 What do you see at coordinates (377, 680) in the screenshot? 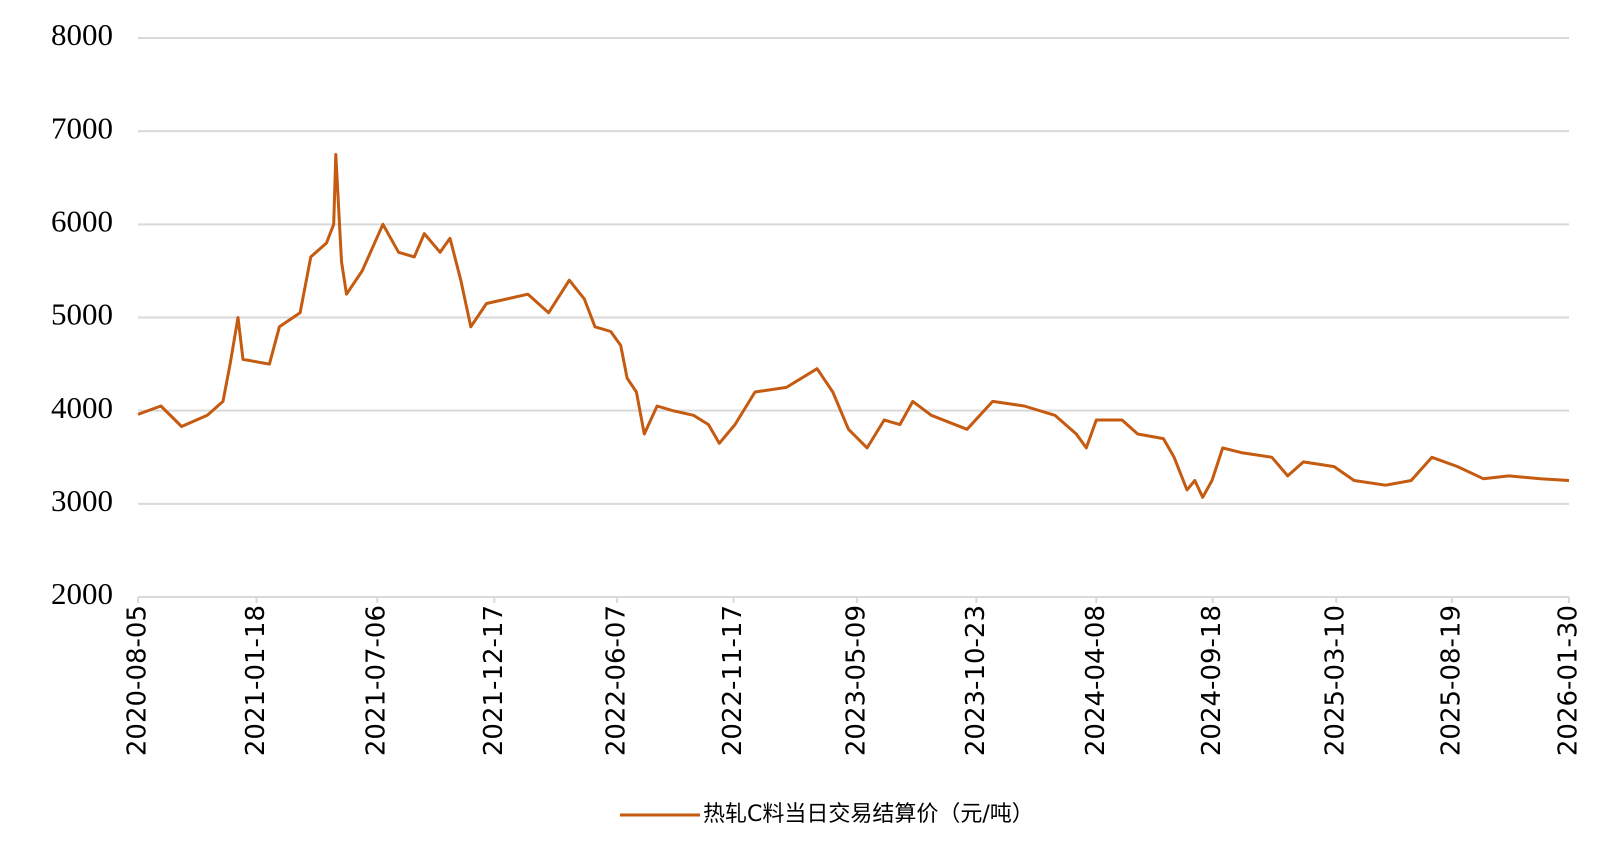
I see `x-tick-label: 2021-07-06` at bounding box center [377, 680].